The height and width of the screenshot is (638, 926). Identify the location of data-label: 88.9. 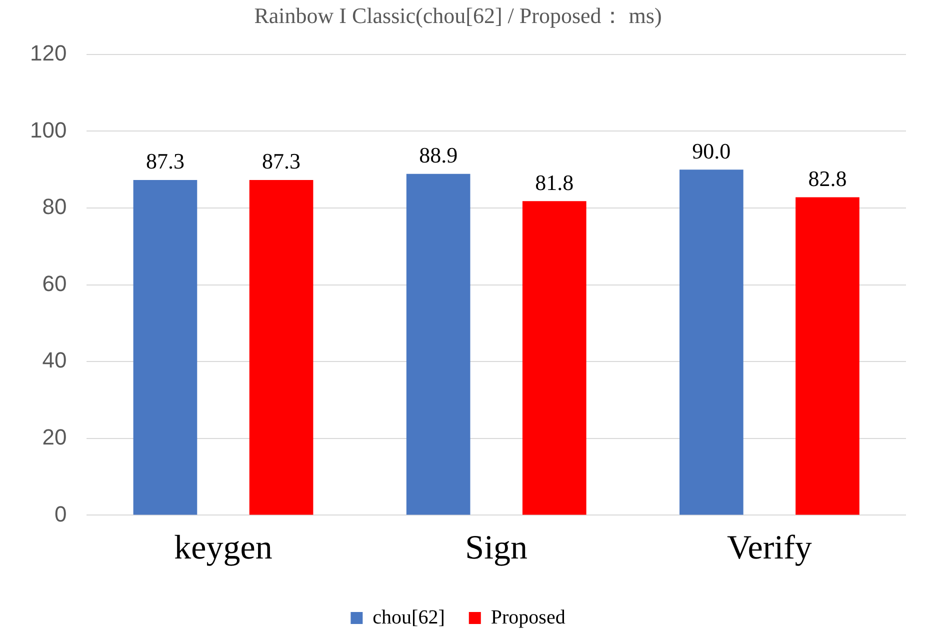
(438, 155).